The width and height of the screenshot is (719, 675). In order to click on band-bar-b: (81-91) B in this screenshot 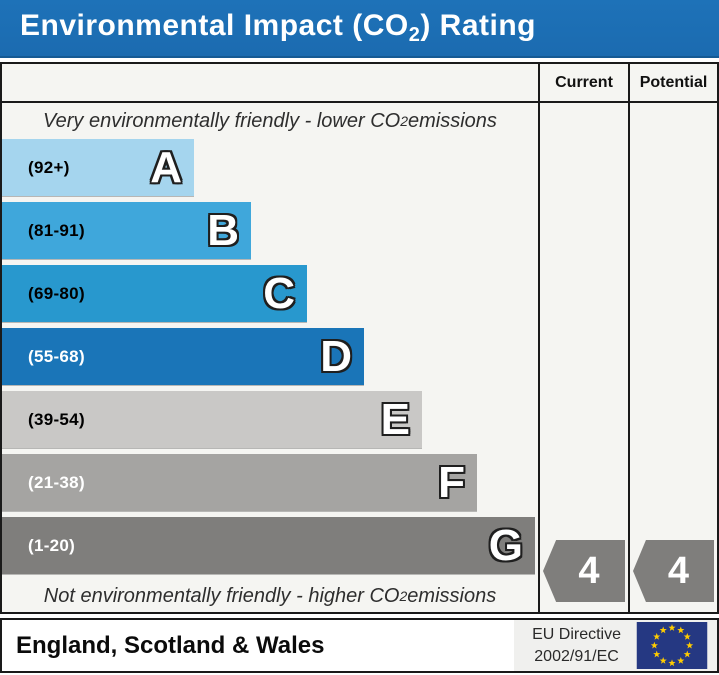, I will do `click(126, 230)`.